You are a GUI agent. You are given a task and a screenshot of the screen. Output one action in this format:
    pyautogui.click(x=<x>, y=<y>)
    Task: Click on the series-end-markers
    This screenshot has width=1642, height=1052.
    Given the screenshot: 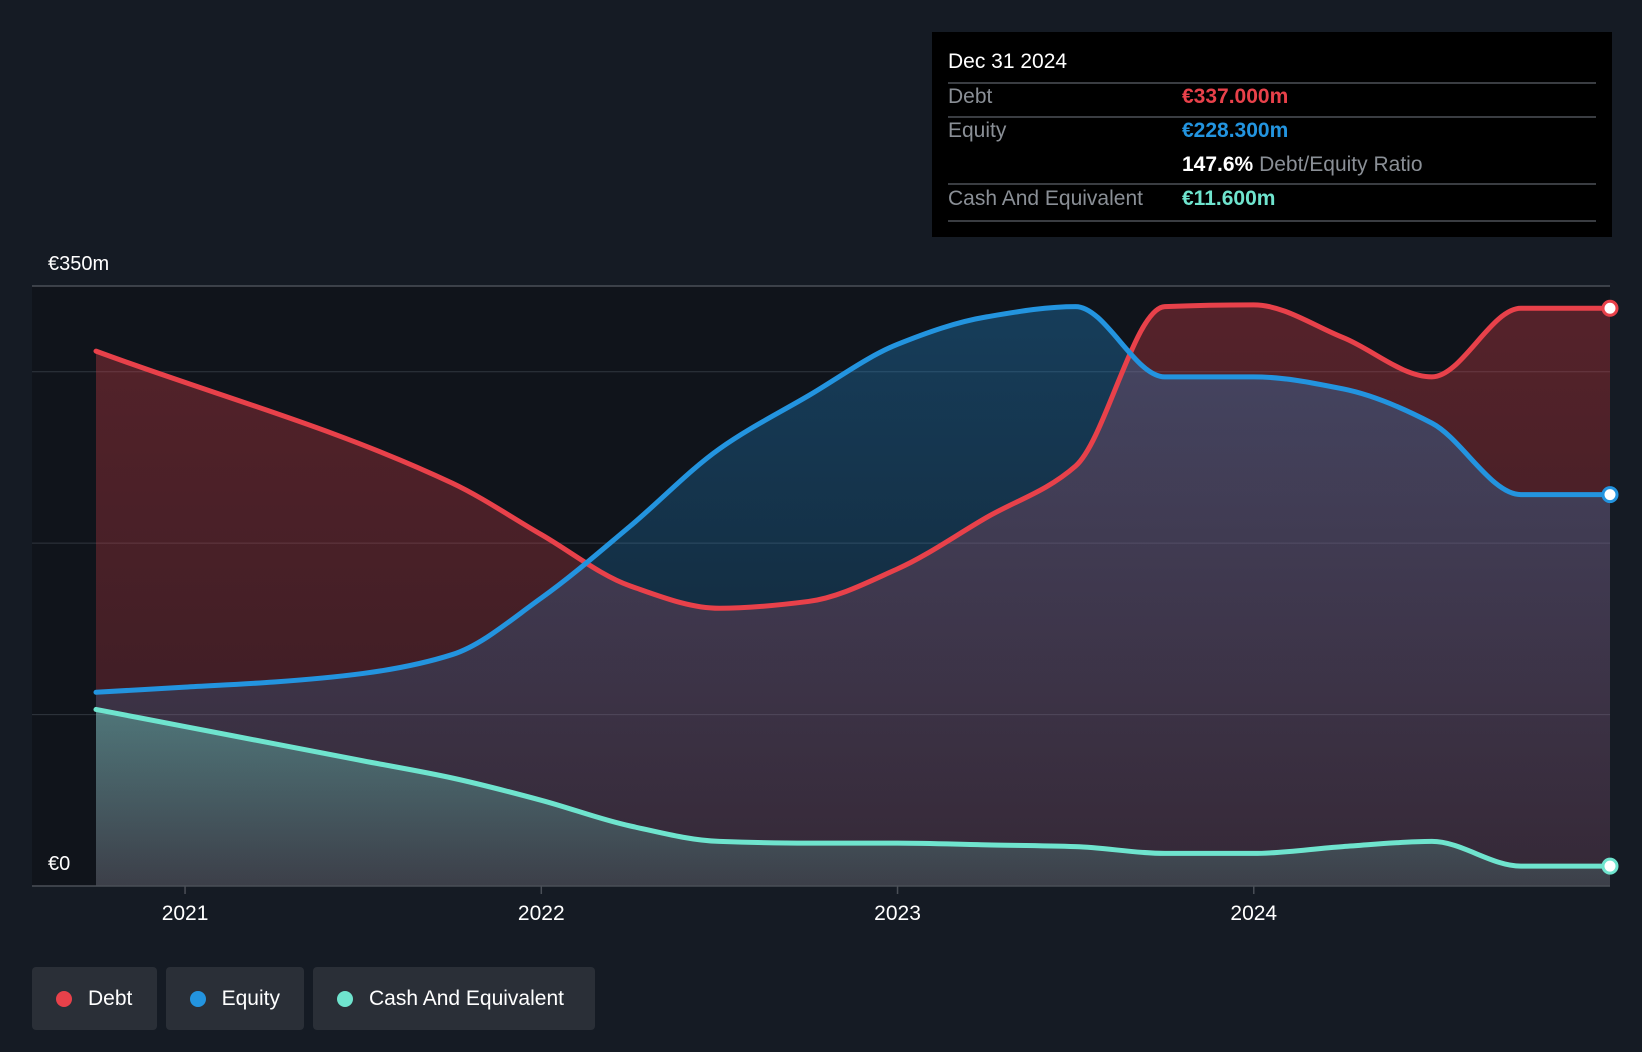 What is the action you would take?
    pyautogui.click(x=1610, y=587)
    